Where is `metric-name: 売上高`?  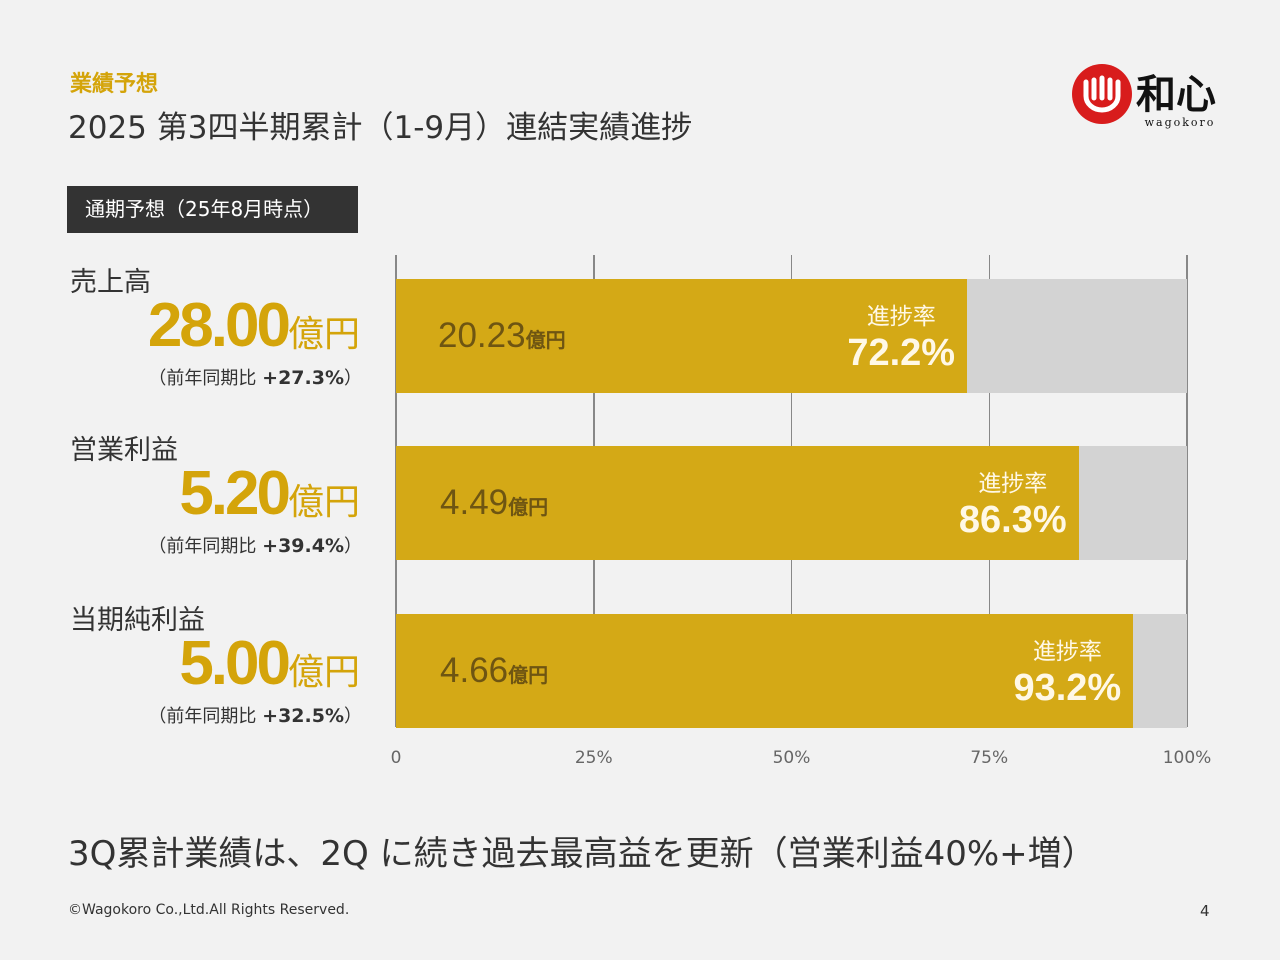 metric-name: 売上高 is located at coordinates (110, 282).